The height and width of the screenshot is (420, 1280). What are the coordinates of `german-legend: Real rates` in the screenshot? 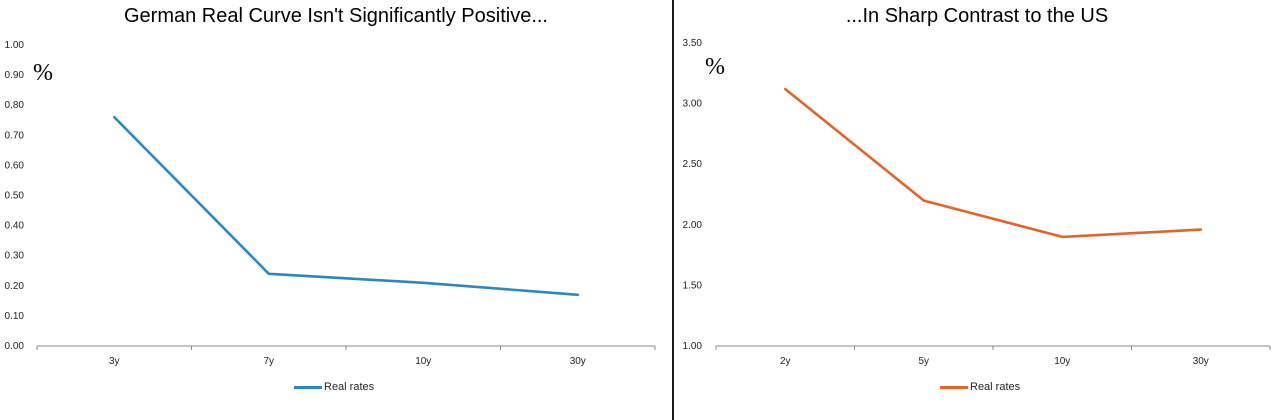 It's located at (334, 387).